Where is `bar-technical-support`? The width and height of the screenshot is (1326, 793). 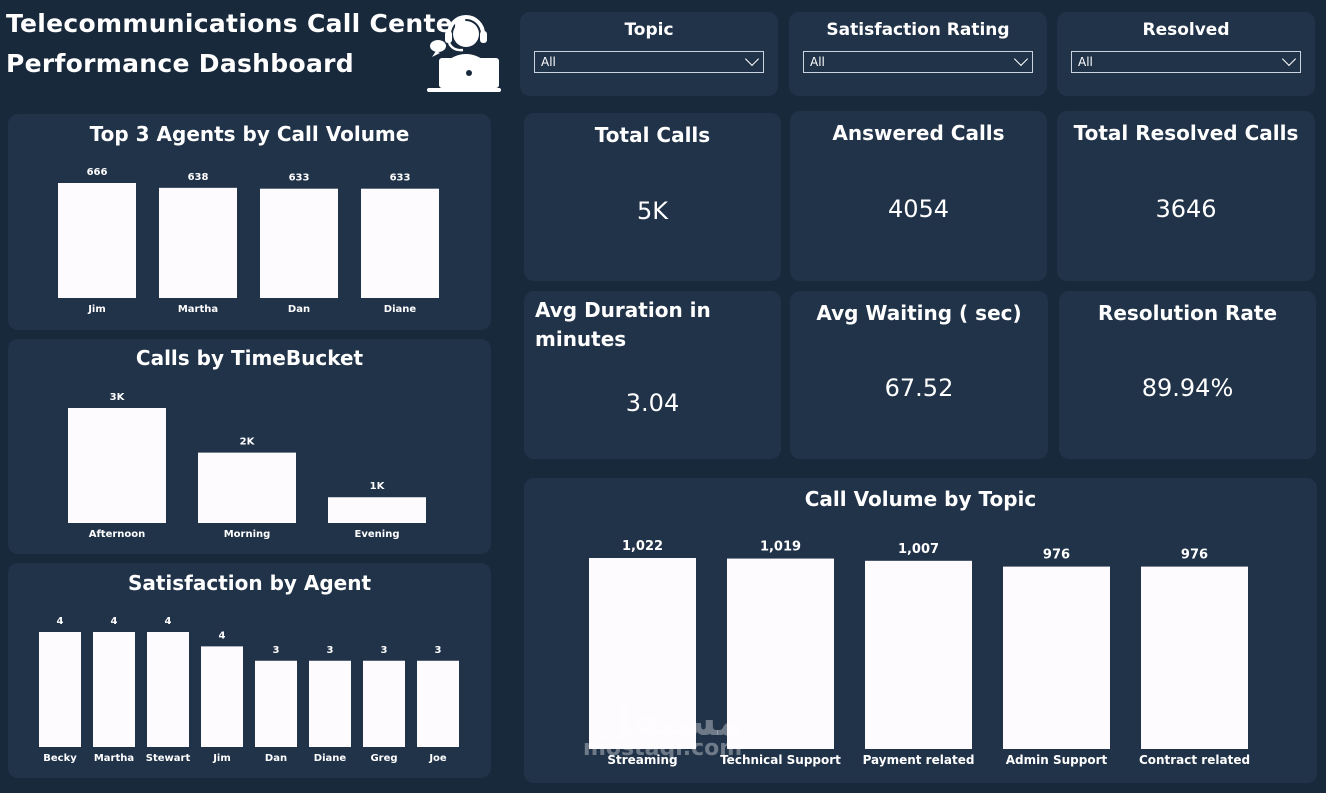
bar-technical-support is located at coordinates (780, 653).